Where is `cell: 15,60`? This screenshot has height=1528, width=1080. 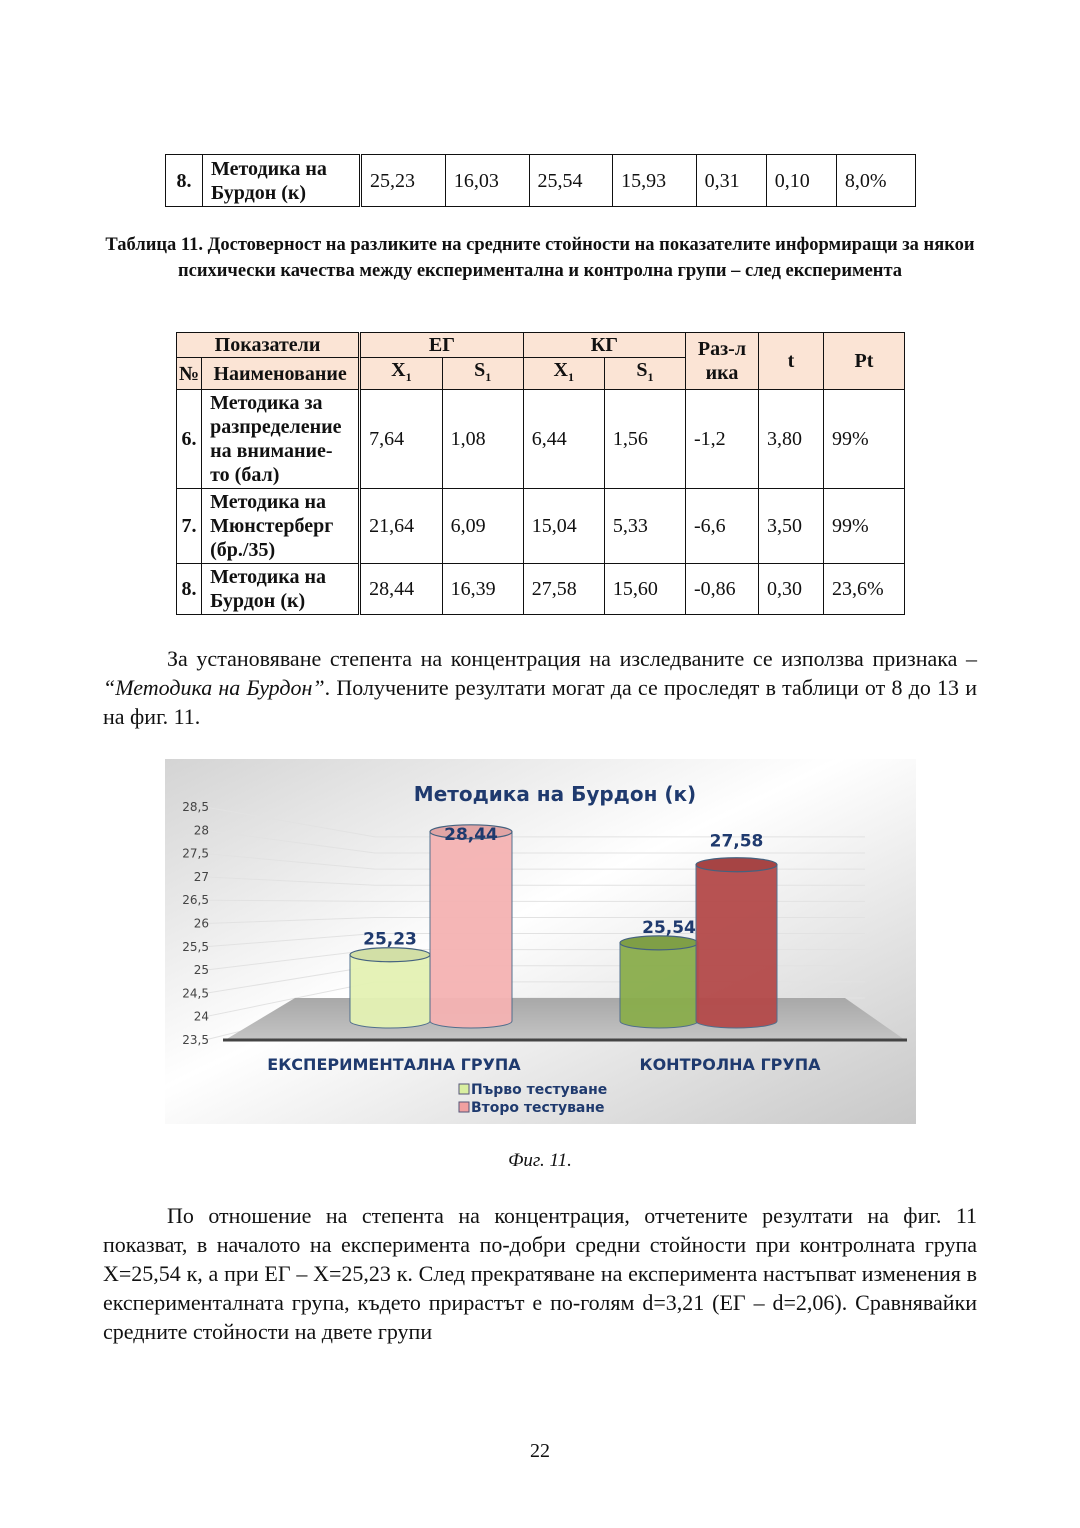
cell: 15,60 is located at coordinates (645, 589).